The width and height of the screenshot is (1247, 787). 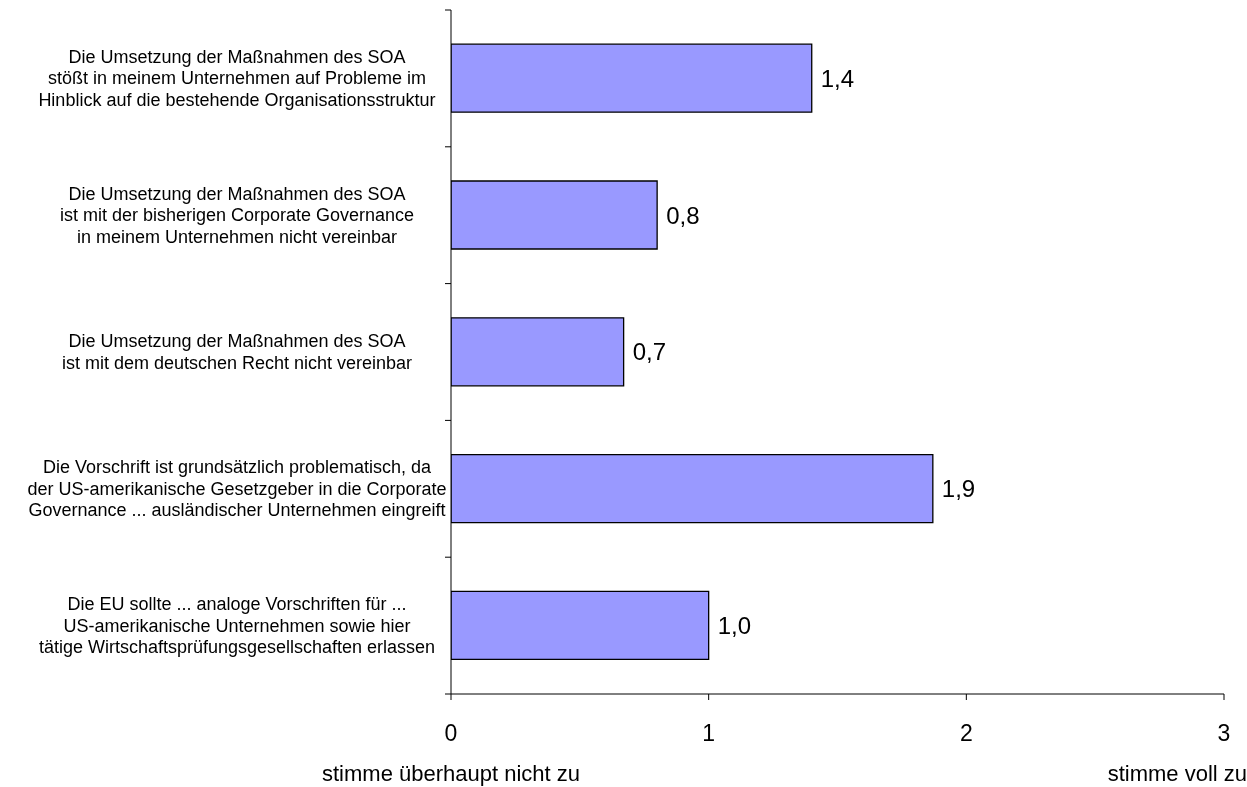 I want to click on x-tick-label: 3, so click(x=1224, y=733).